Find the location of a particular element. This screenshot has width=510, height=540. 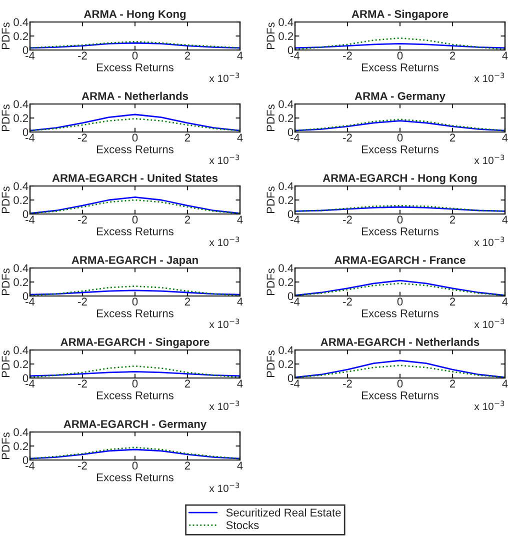

chart-title: ARMA - Singapore is located at coordinates (400, 15).